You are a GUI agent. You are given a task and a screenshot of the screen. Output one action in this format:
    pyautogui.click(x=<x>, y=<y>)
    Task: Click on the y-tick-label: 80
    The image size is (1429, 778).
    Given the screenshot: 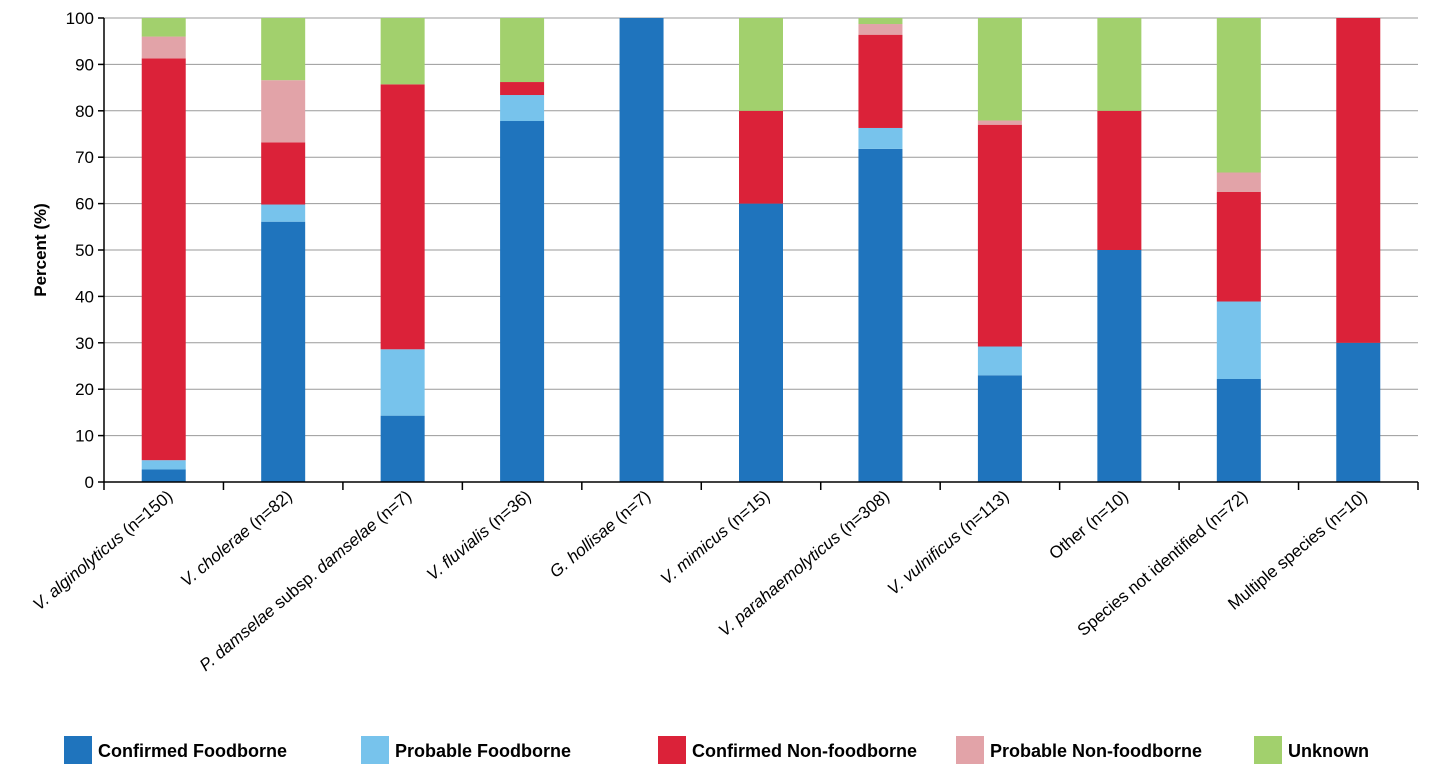 What is the action you would take?
    pyautogui.click(x=84, y=111)
    